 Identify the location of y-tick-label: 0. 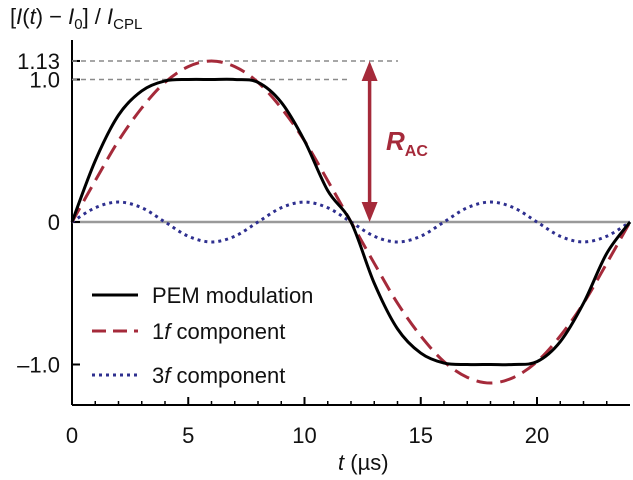
(54, 222).